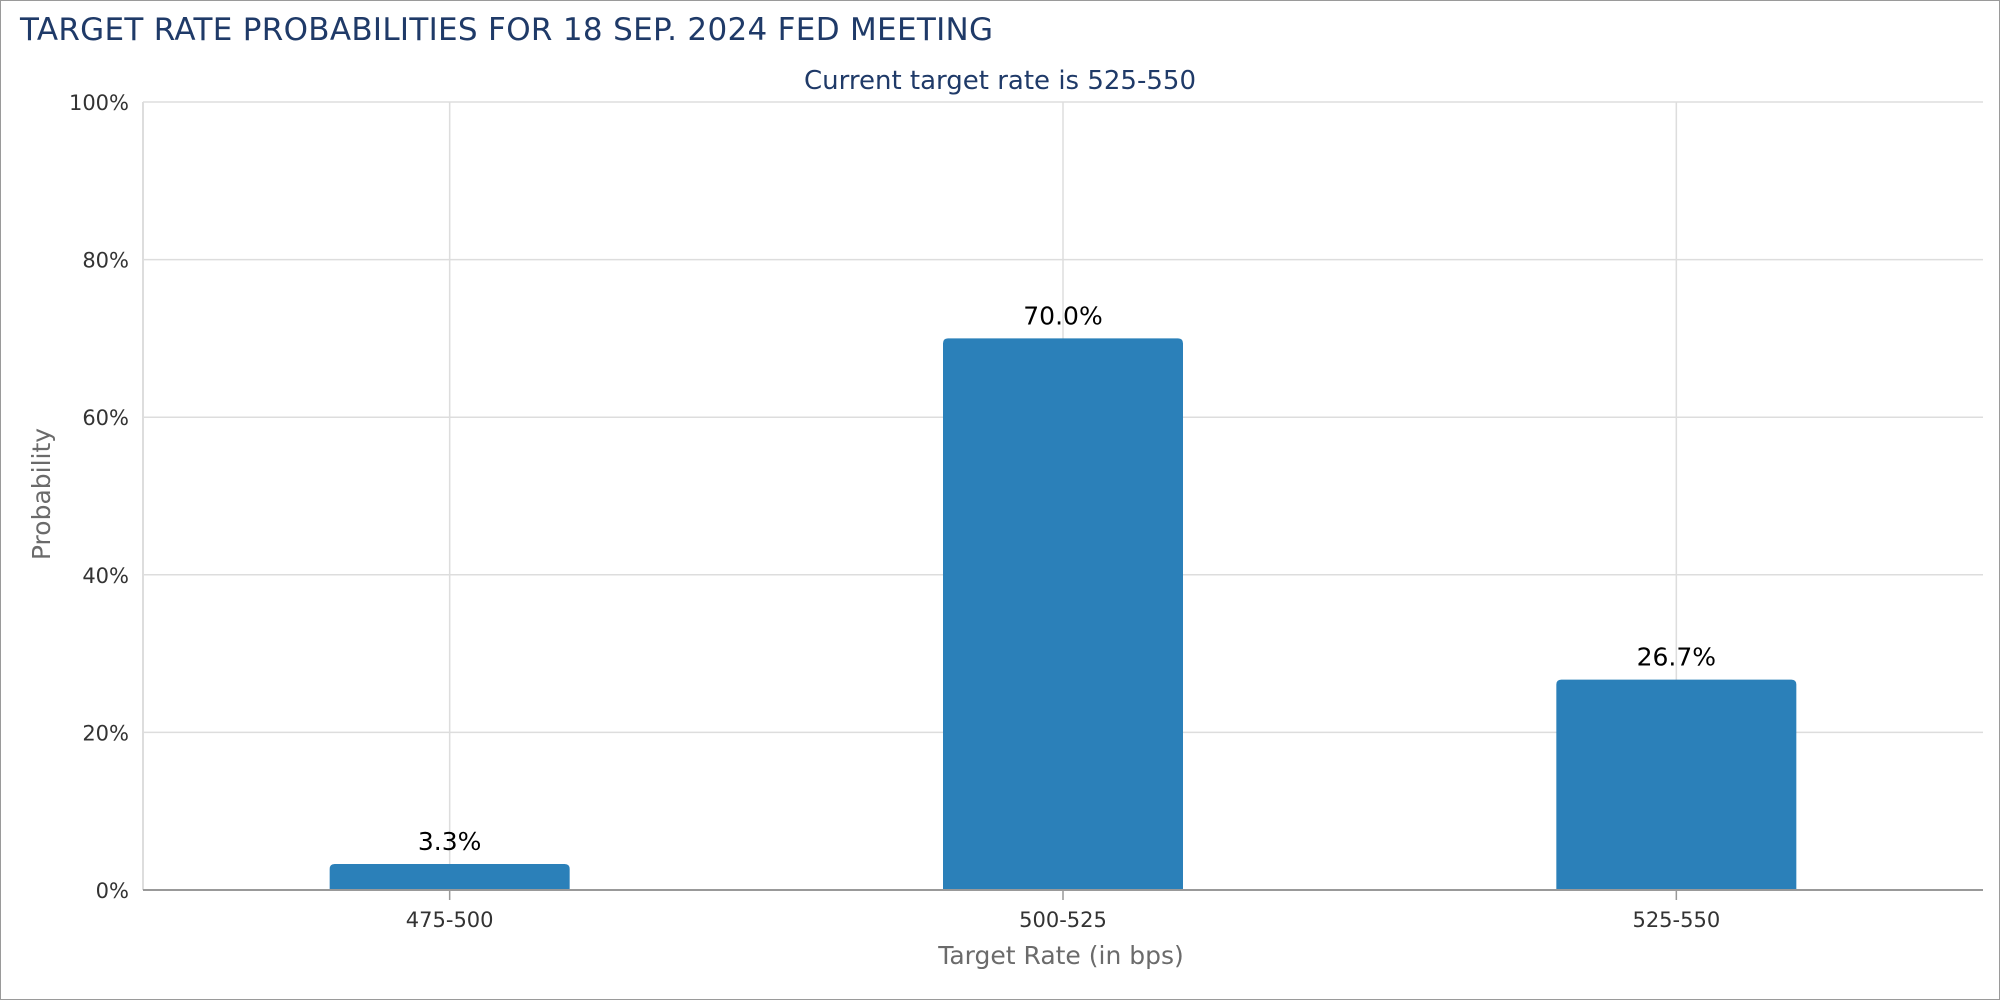 This screenshot has width=2000, height=1000. Describe the element at coordinates (1060, 955) in the screenshot. I see `x-axis-label: Target Rate (in bps)` at that location.